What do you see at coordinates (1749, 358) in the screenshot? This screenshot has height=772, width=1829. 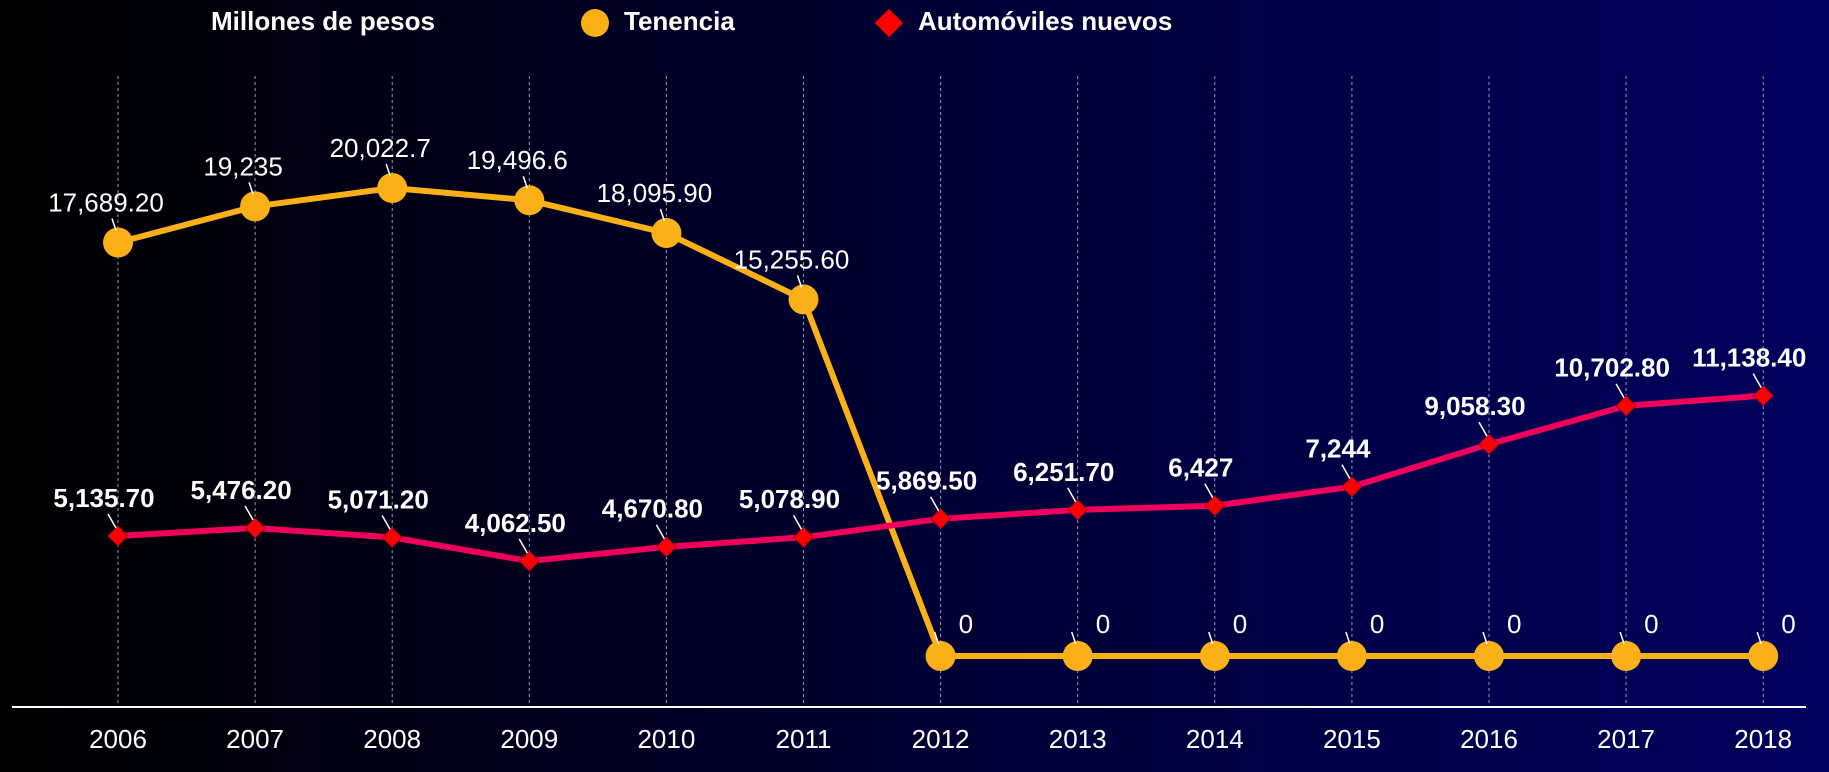 I see `data-label: 11,138.40` at bounding box center [1749, 358].